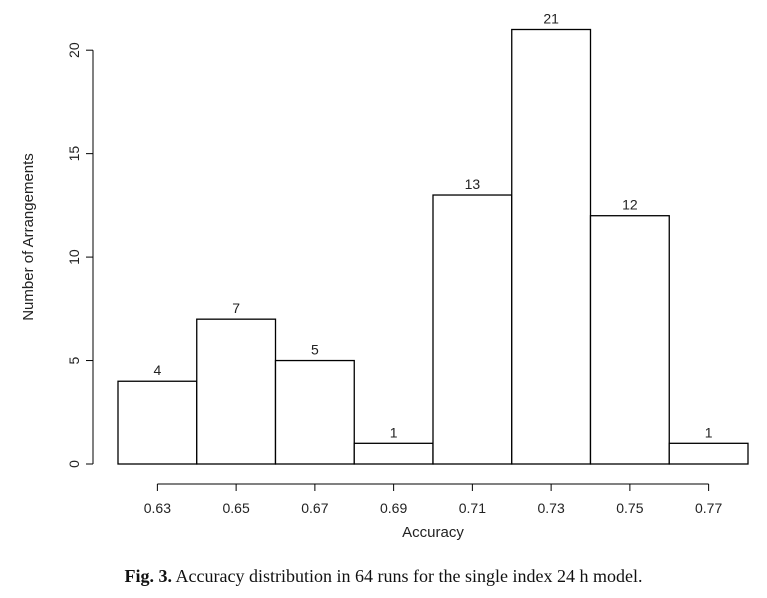 The height and width of the screenshot is (598, 767). Describe the element at coordinates (74, 257) in the screenshot. I see `y-tick-label: 10` at that location.